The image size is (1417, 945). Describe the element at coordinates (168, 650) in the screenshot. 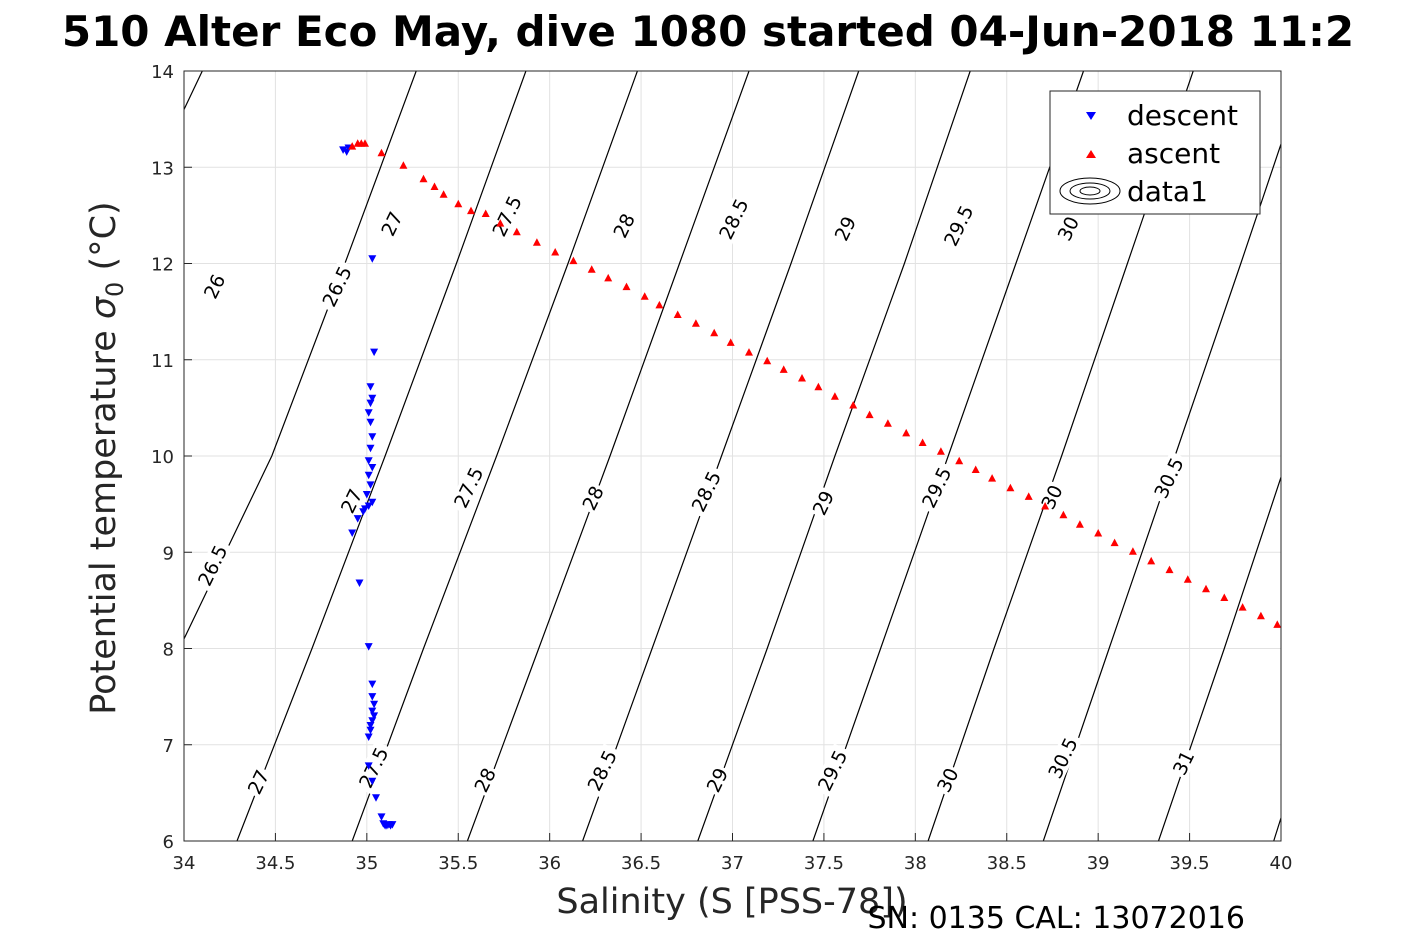

I see `y-tick-label: 8` at that location.